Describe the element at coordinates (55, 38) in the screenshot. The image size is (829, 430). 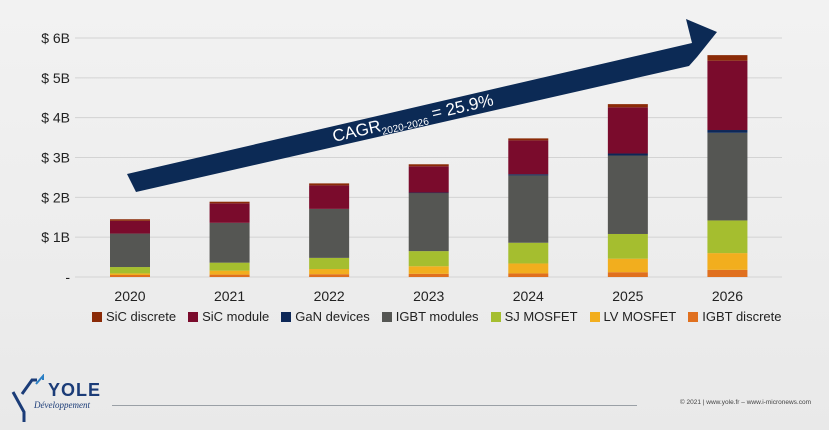
I see `y-tick-label: $ 6B` at that location.